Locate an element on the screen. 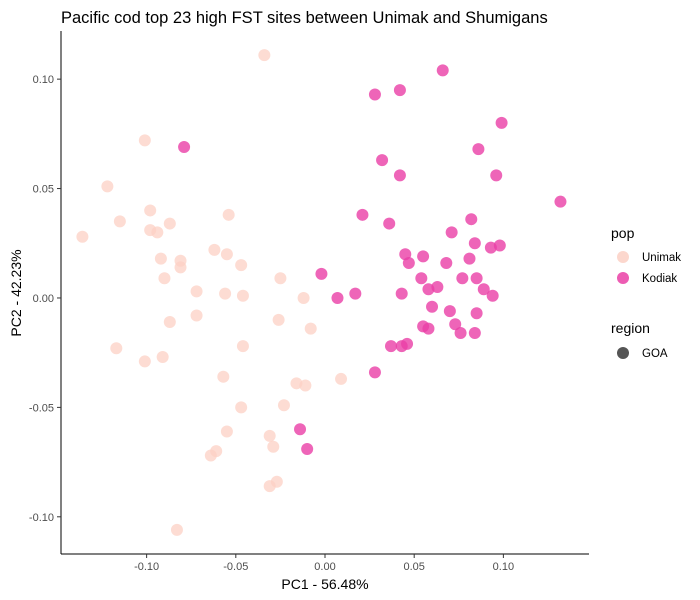 This screenshot has width=700, height=600. y-tick-label: -0.05 is located at coordinates (41, 408).